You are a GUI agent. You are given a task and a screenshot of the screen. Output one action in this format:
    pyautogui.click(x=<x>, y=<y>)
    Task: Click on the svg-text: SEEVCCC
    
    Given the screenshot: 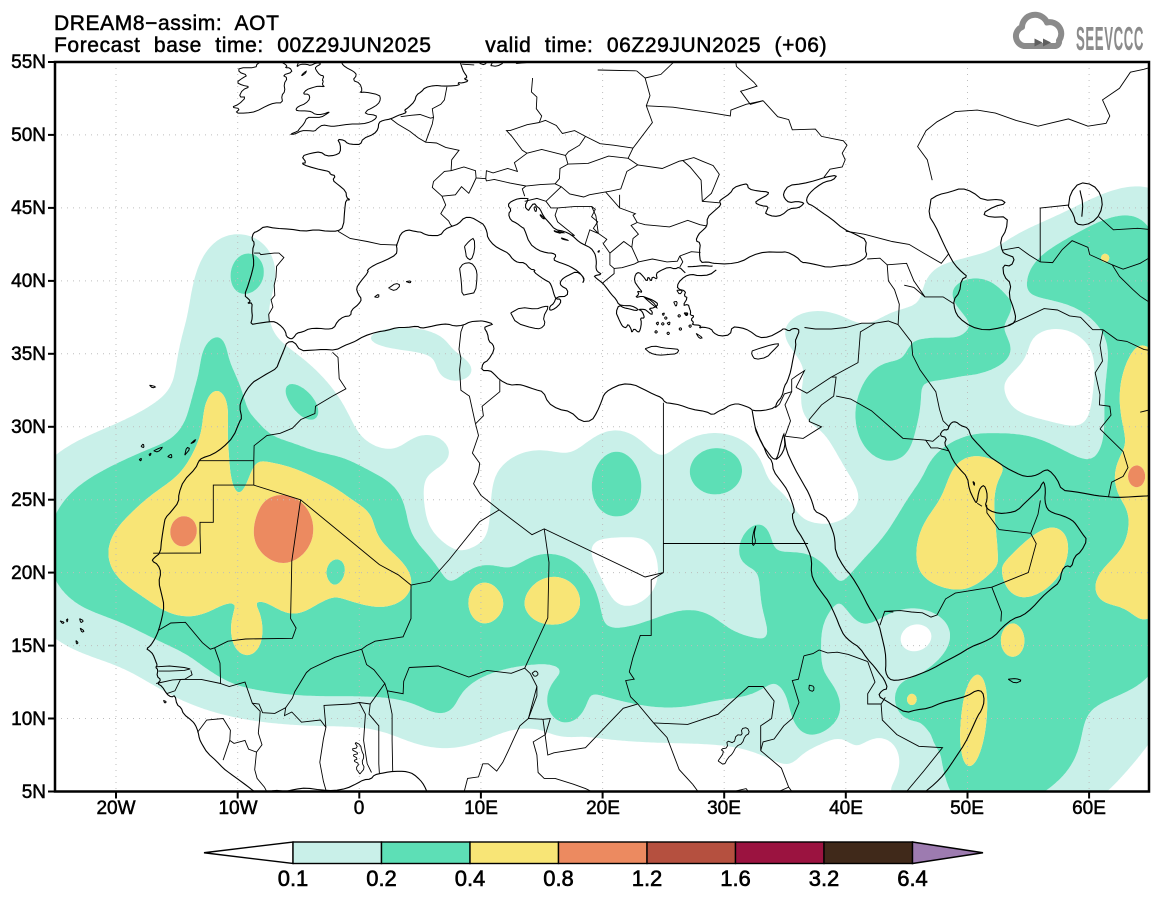 What is the action you would take?
    pyautogui.click(x=1110, y=39)
    